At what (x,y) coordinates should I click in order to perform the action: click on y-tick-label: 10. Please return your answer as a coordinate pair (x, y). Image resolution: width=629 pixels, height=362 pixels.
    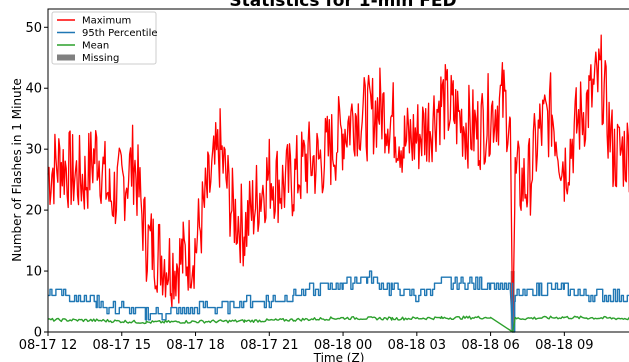
    Looking at the image, I should click on (33, 272).